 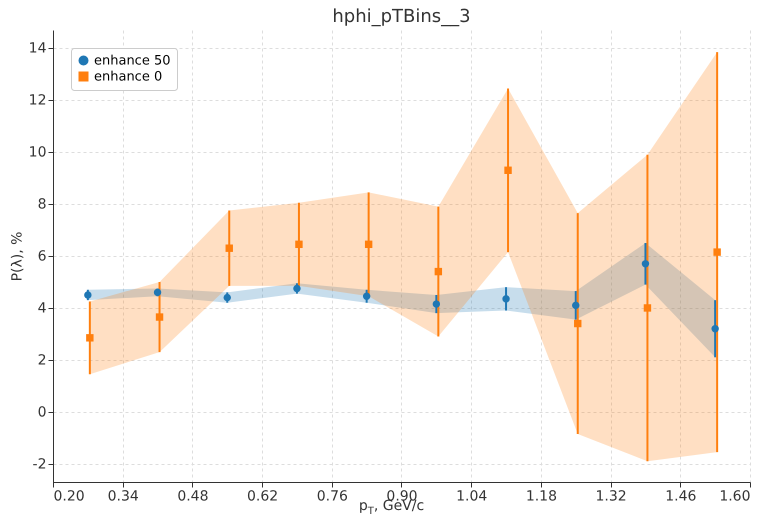 I want to click on y-tick-label: -2, so click(x=39, y=464).